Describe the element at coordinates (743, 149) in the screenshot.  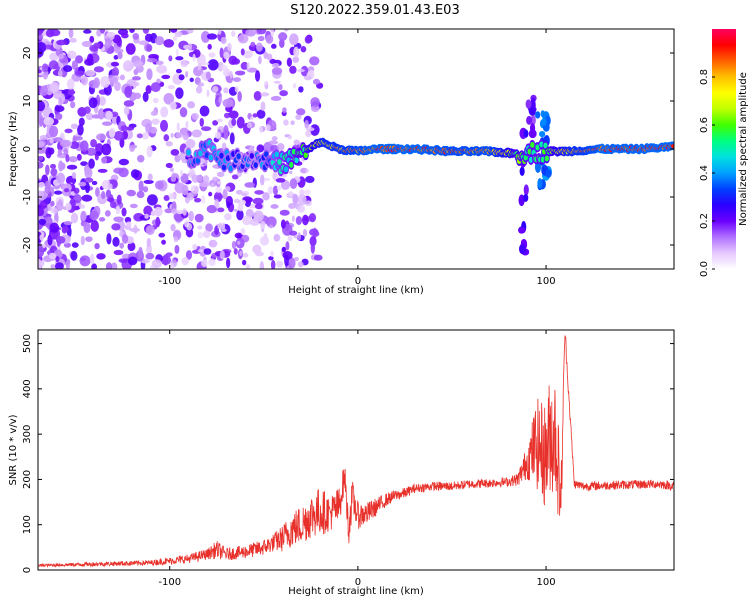
I see `colorbar-label: Normalized spectral amplitude` at that location.